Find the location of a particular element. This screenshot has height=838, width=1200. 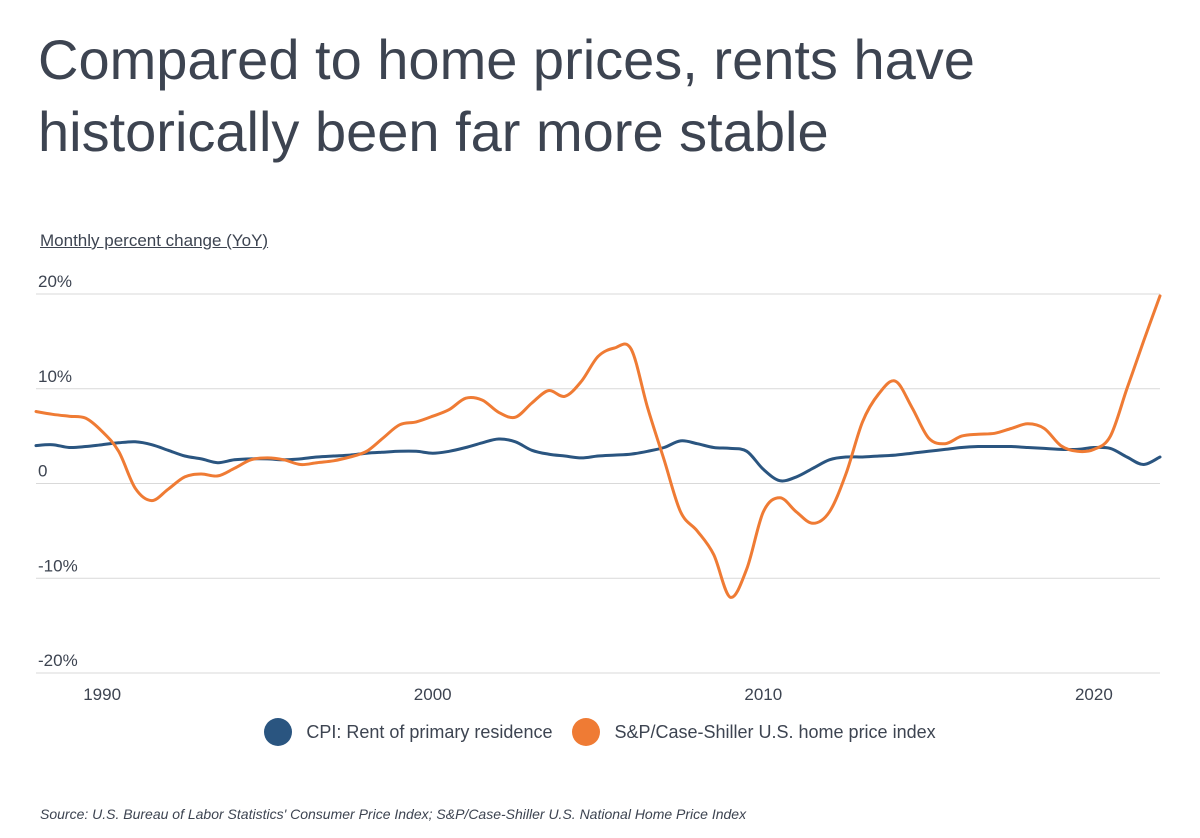

legend-swatch-rent is located at coordinates (278, 732).